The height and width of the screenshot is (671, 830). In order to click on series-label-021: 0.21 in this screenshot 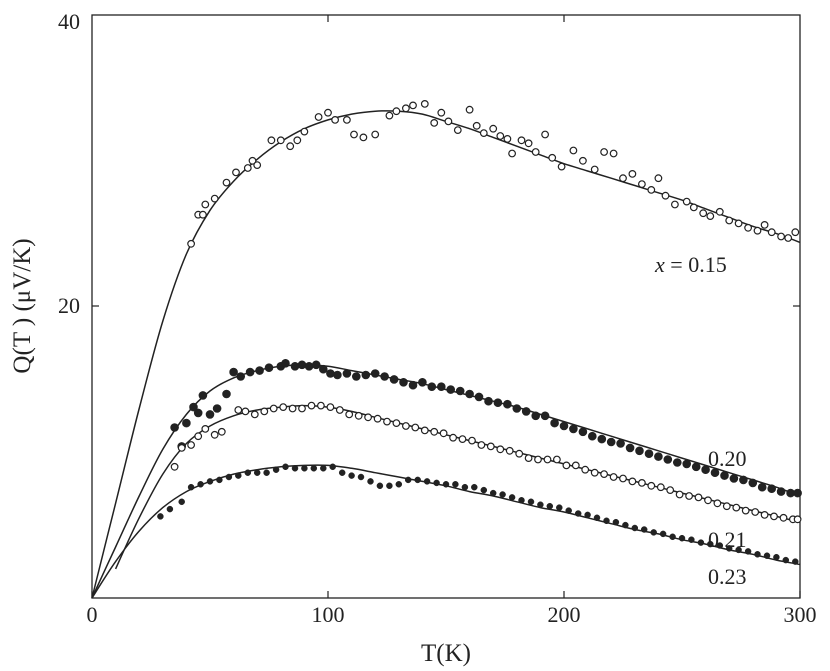, I will do `click(727, 539)`.